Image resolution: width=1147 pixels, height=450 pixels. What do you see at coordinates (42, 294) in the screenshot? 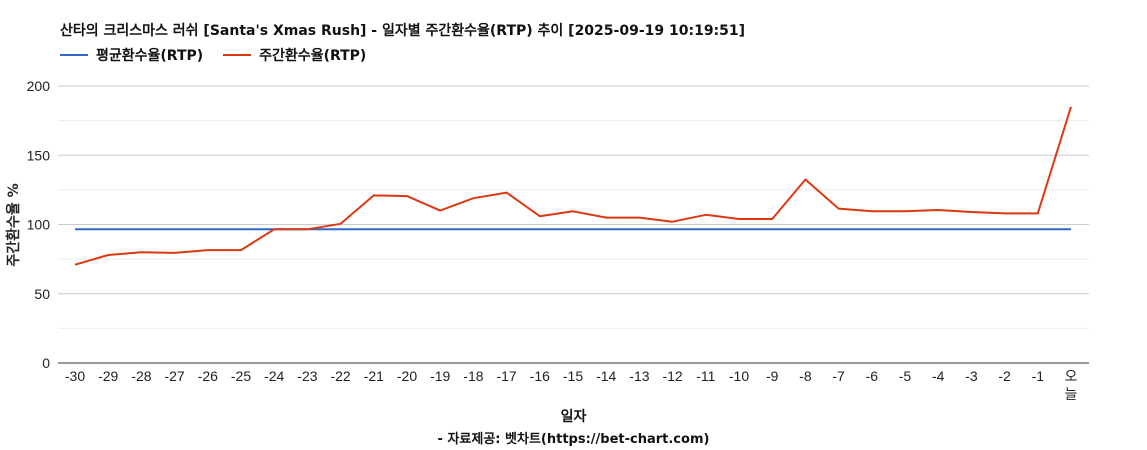
I see `y-tick-label: 50` at bounding box center [42, 294].